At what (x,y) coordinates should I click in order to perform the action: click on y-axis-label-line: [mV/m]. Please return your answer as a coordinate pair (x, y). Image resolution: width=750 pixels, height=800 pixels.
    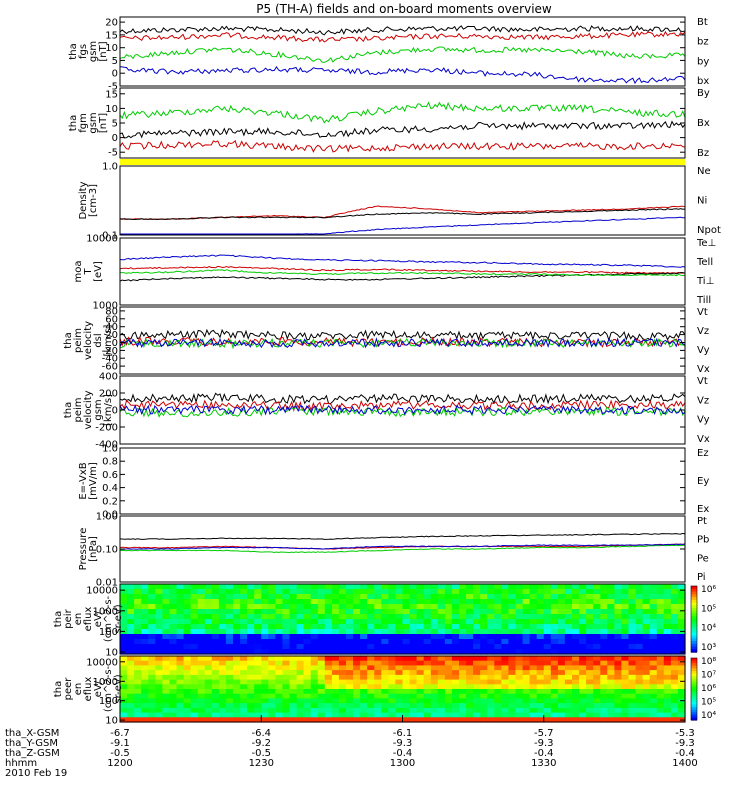
    Looking at the image, I should click on (93, 481).